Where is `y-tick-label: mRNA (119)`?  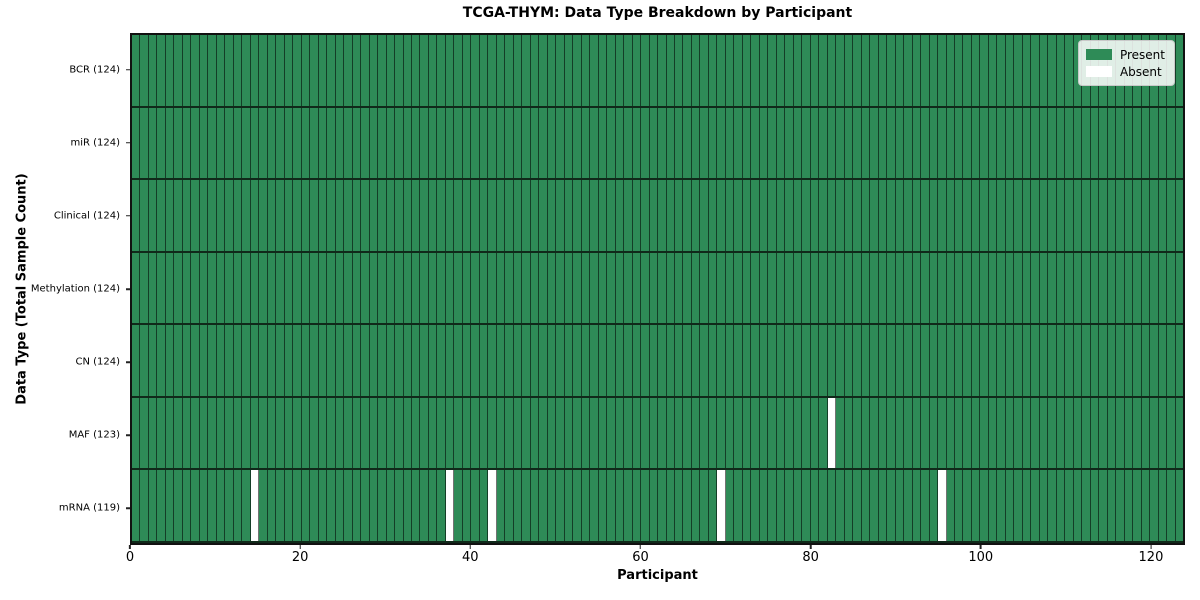
y-tick-label: mRNA (119) is located at coordinates (89, 508).